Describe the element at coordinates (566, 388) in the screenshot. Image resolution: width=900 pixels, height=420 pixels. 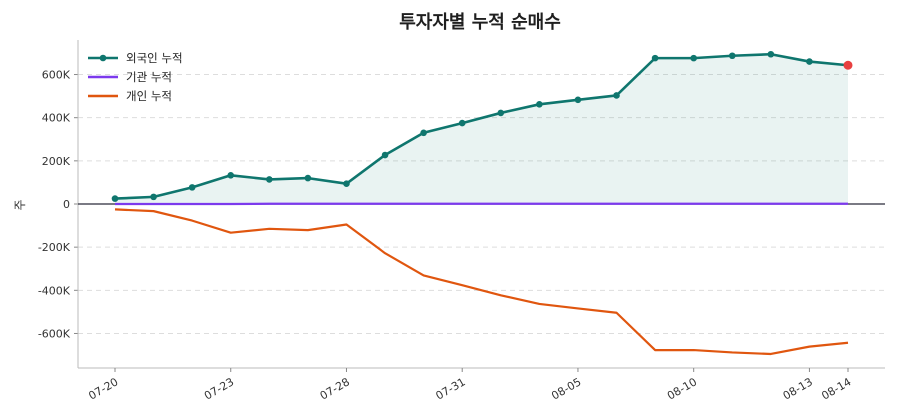
I see `x-tick-label: 08-05` at that location.